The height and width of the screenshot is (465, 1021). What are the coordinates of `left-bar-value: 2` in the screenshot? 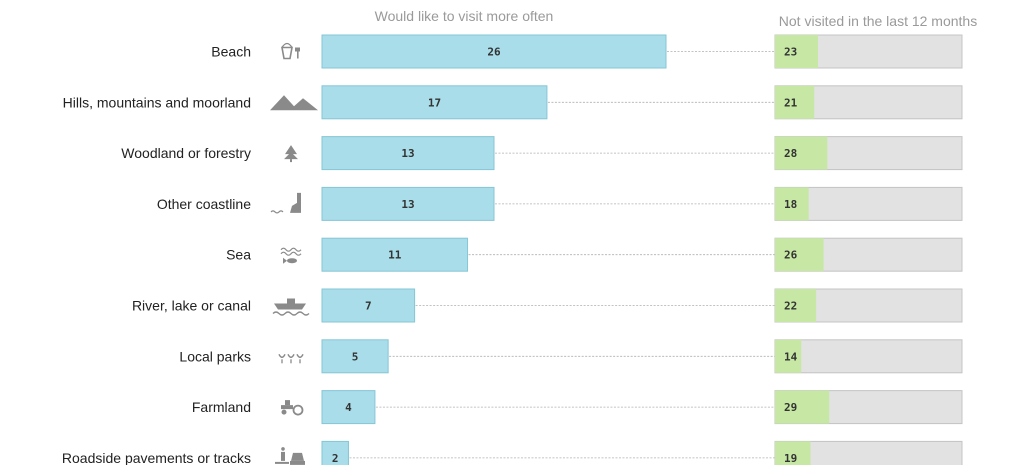 It's located at (335, 458).